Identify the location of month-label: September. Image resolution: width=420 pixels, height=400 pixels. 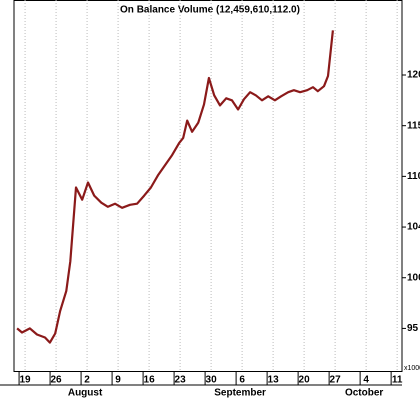
(240, 393).